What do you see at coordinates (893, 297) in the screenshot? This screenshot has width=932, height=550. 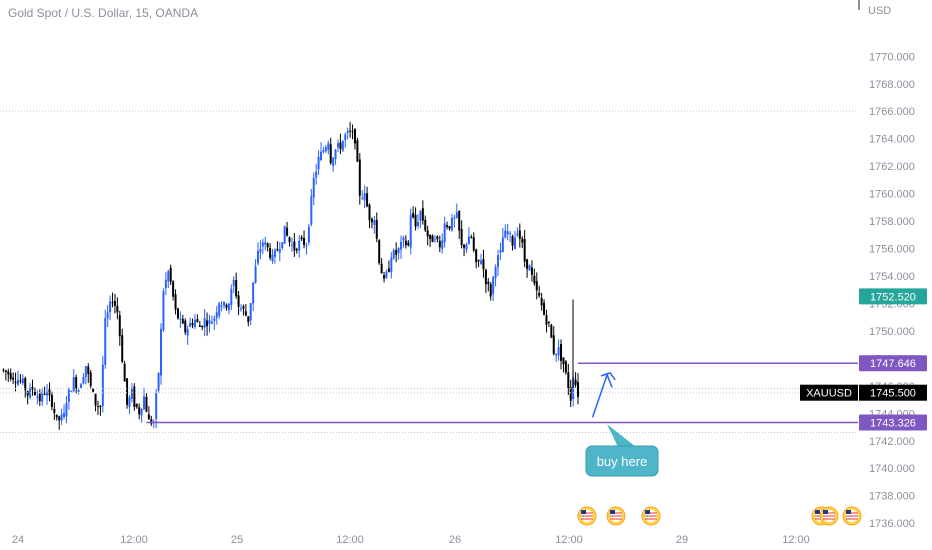 I see `price-badge-label: 1752.520` at bounding box center [893, 297].